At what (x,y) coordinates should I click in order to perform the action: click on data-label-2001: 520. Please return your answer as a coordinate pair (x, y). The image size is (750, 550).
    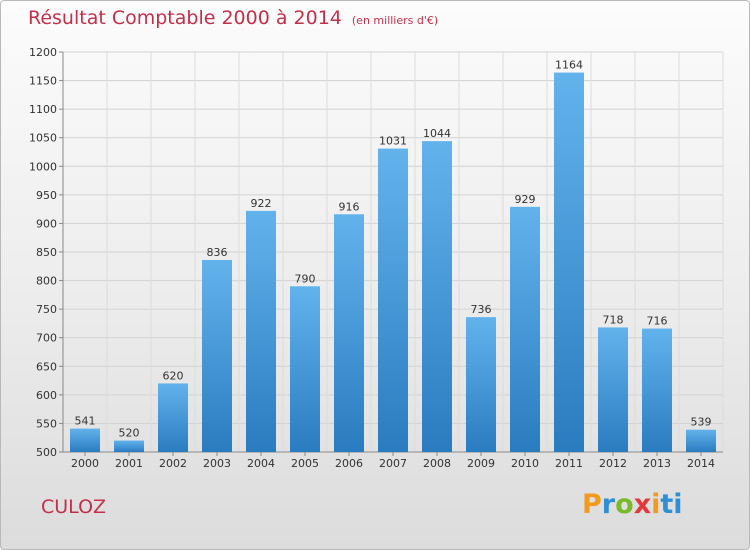
    Looking at the image, I should click on (129, 433).